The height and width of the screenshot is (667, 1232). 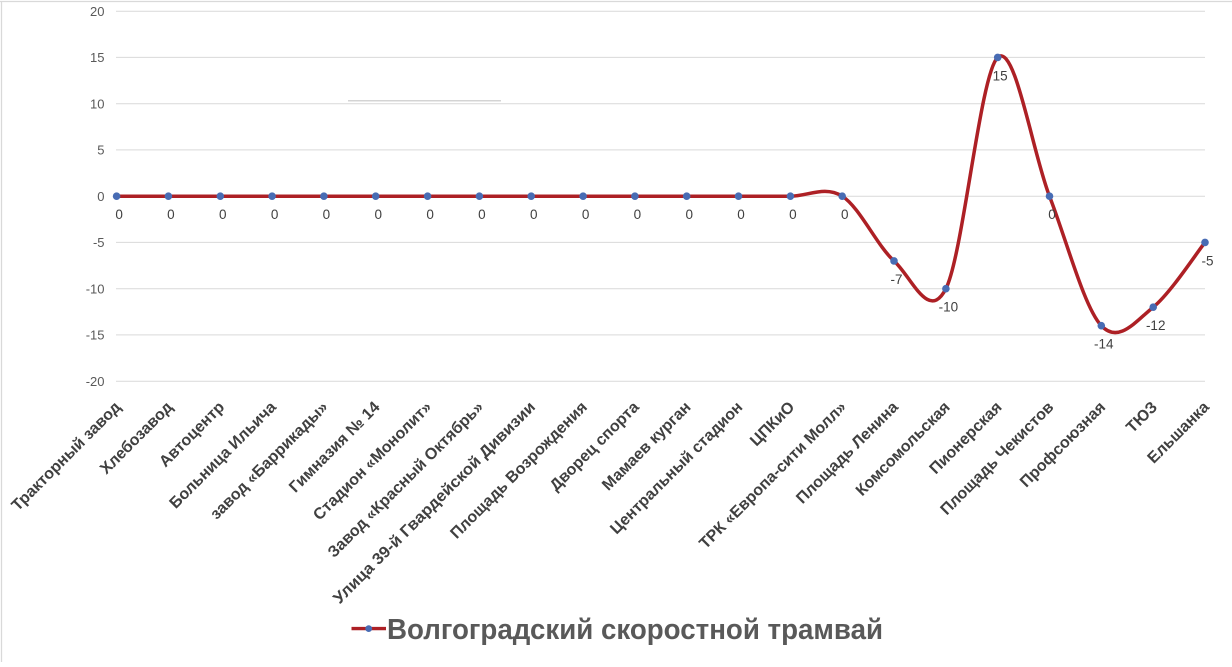 What do you see at coordinates (896, 279) in the screenshot?
I see `svg-text: -7` at bounding box center [896, 279].